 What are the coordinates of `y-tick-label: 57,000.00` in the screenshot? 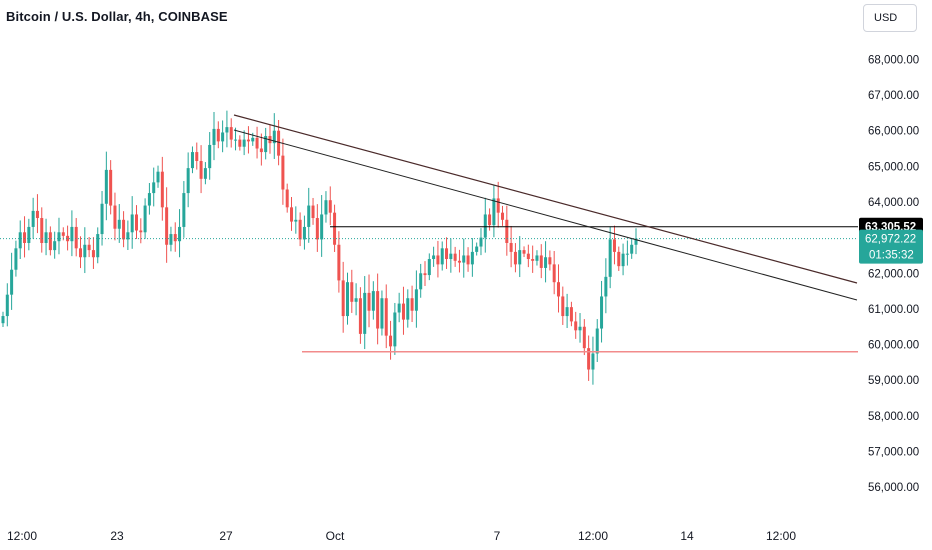 It's located at (893, 453).